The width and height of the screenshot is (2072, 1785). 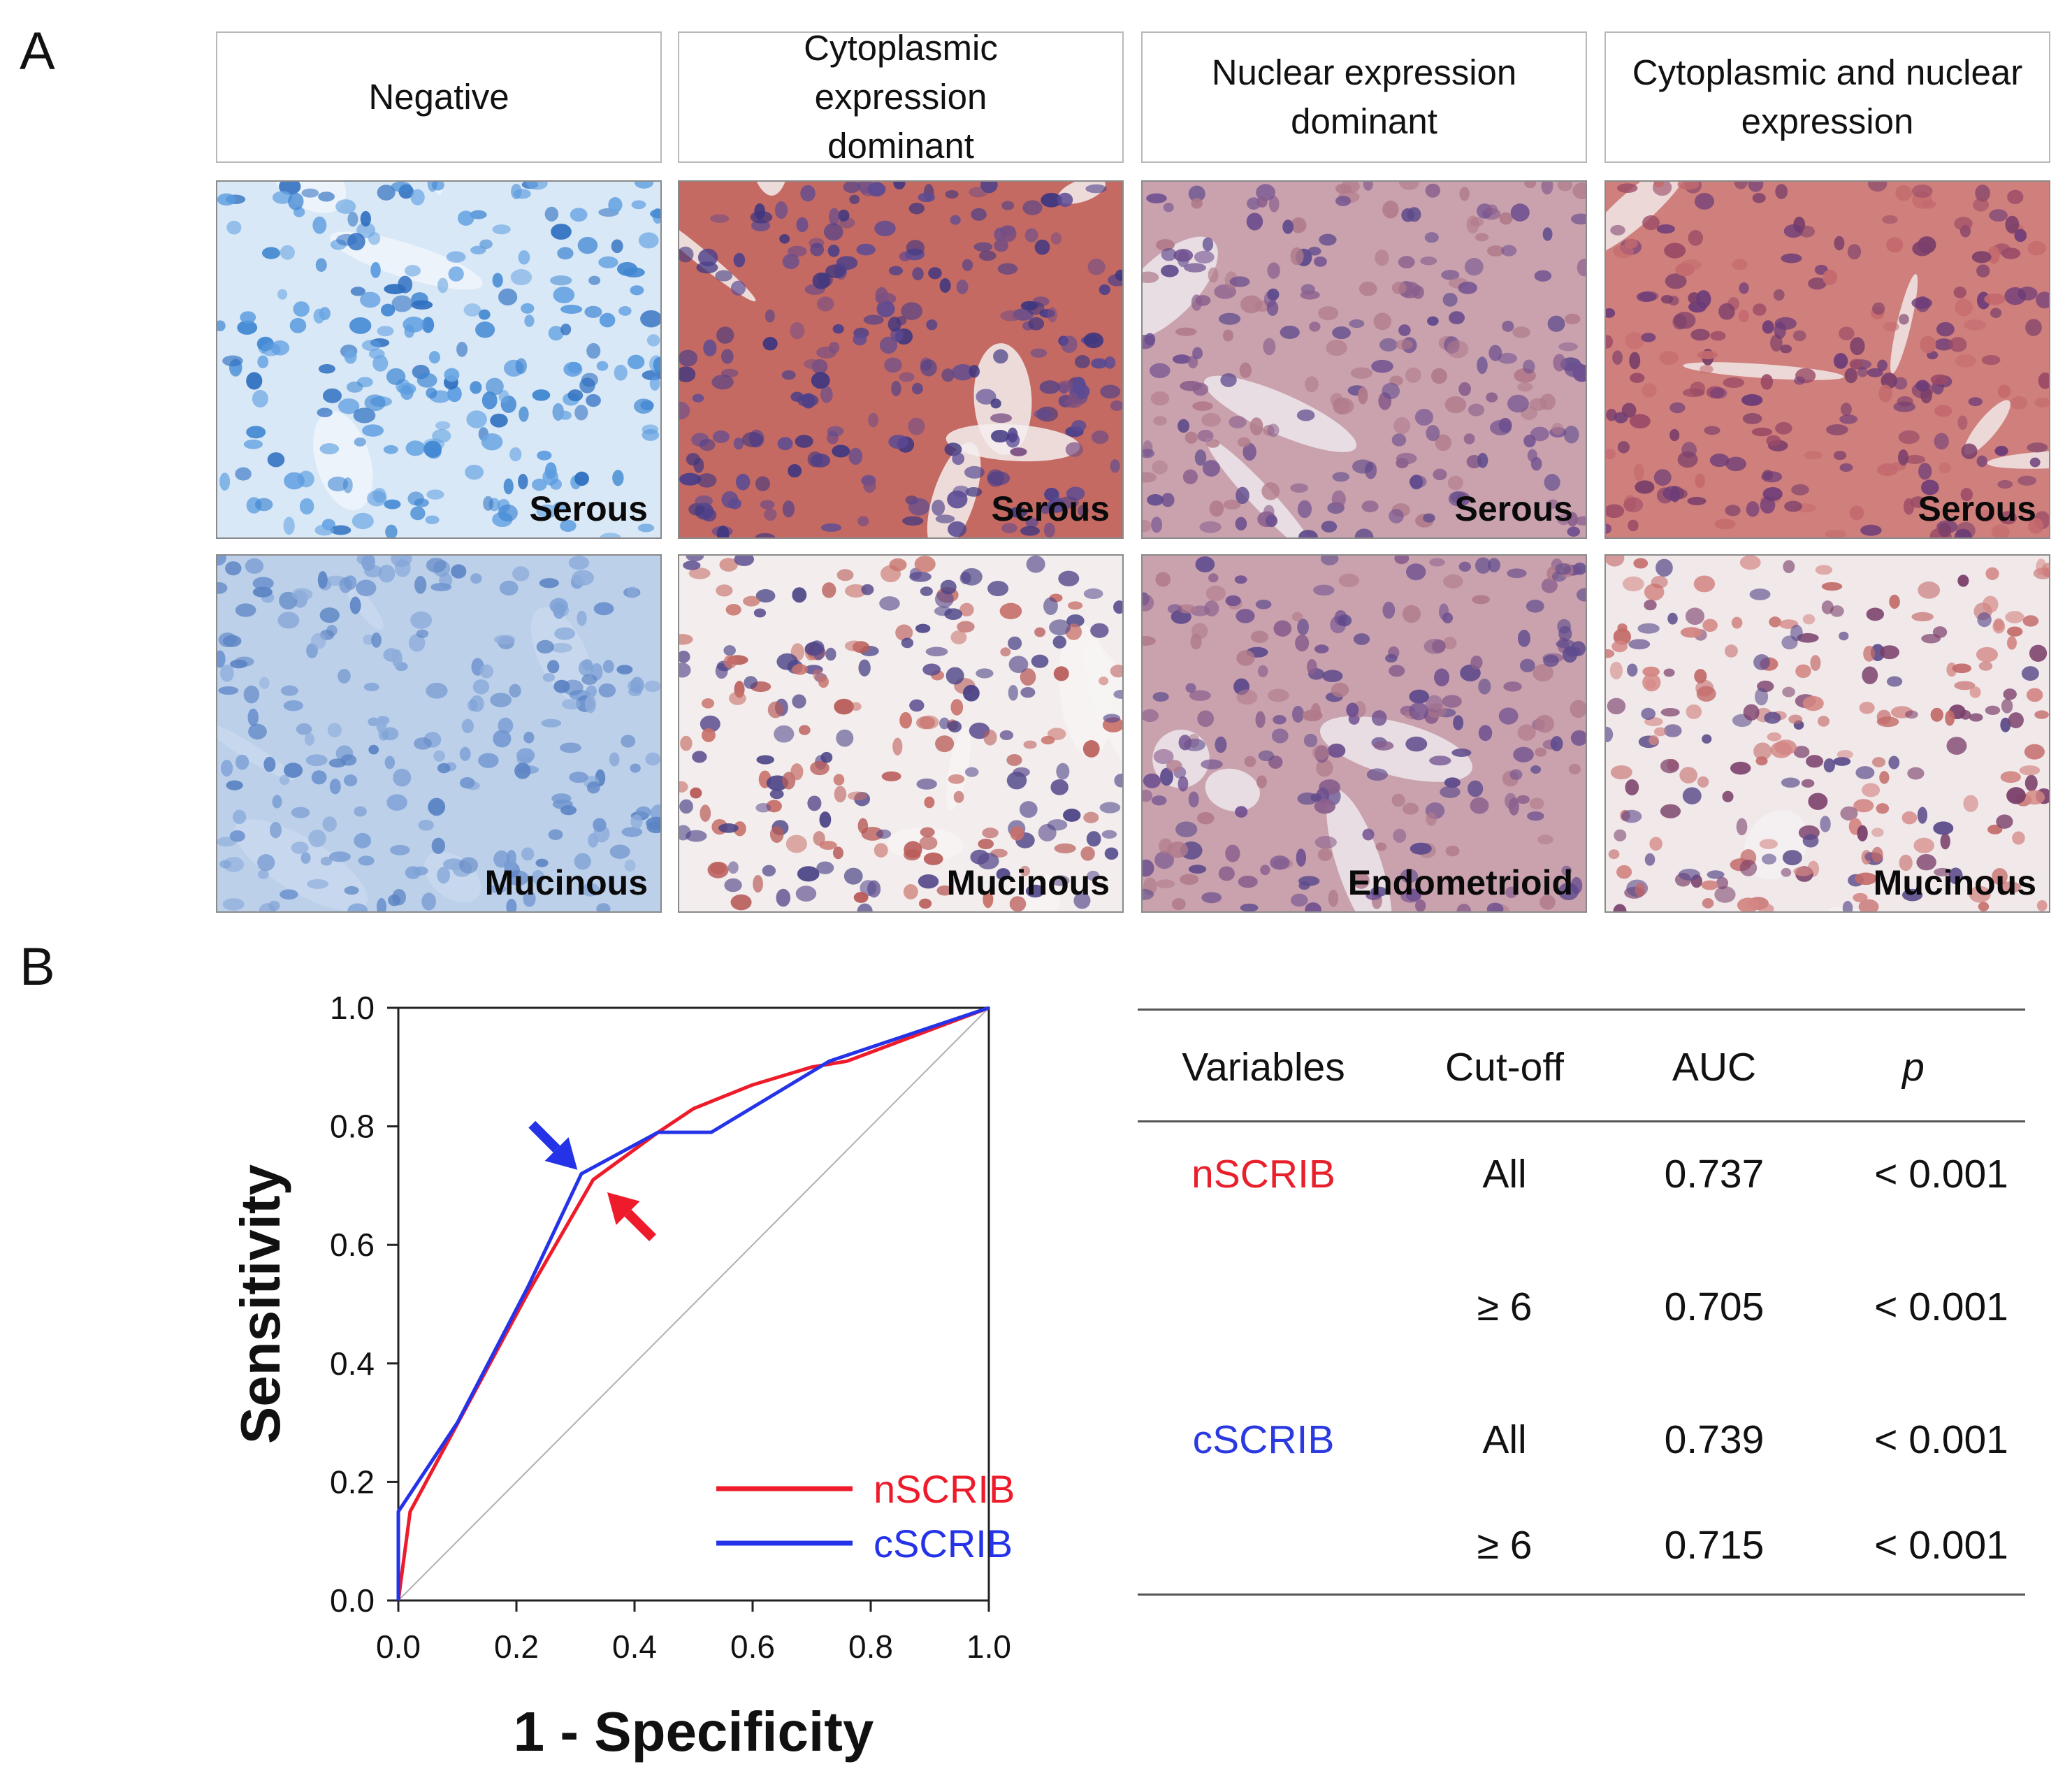 What do you see at coordinates (1715, 1174) in the screenshot?
I see `row-auc: 0.737` at bounding box center [1715, 1174].